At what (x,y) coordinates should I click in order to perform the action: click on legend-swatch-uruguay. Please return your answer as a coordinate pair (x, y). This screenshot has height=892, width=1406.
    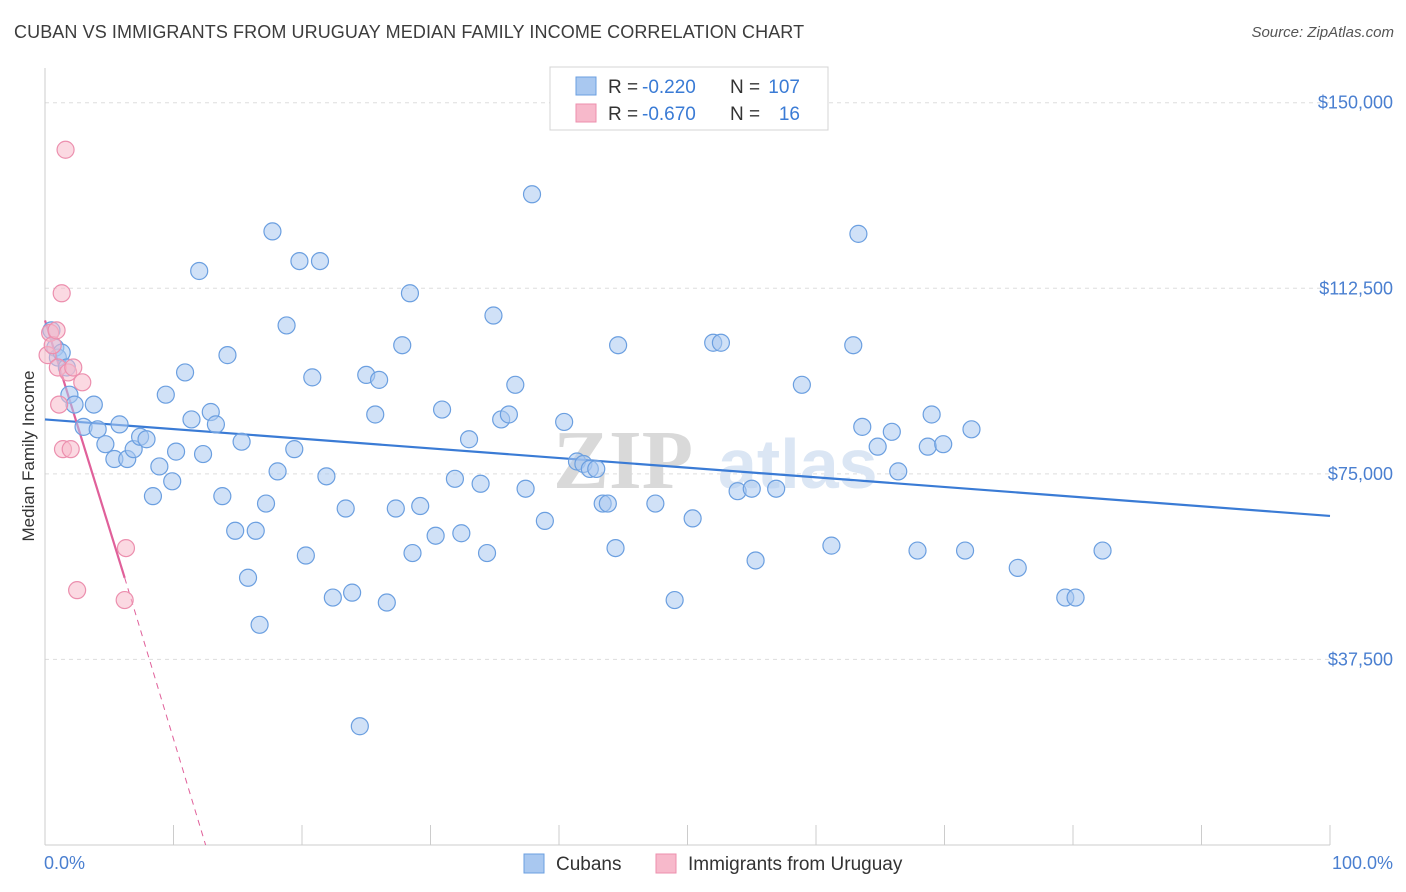
    Looking at the image, I should click on (586, 113).